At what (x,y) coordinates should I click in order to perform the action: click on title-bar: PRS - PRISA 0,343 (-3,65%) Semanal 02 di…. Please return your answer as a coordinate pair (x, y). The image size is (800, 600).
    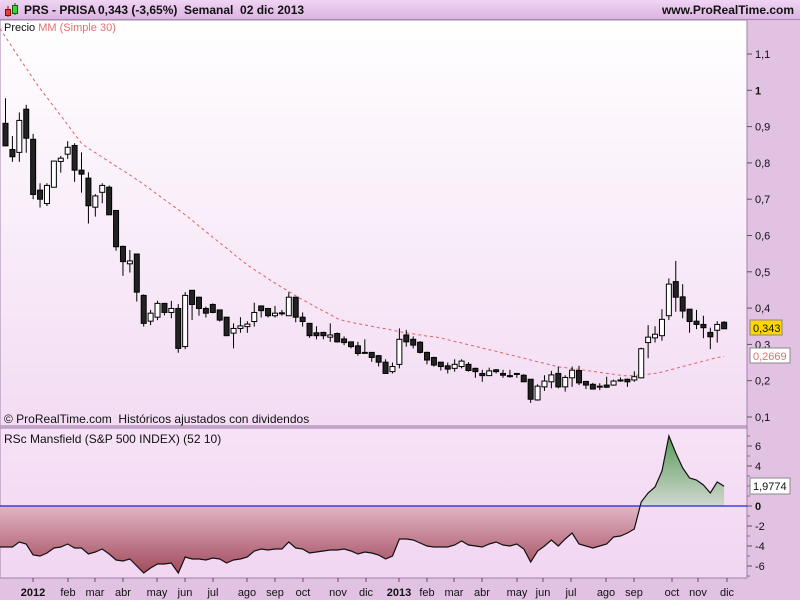
    Looking at the image, I should click on (400, 10).